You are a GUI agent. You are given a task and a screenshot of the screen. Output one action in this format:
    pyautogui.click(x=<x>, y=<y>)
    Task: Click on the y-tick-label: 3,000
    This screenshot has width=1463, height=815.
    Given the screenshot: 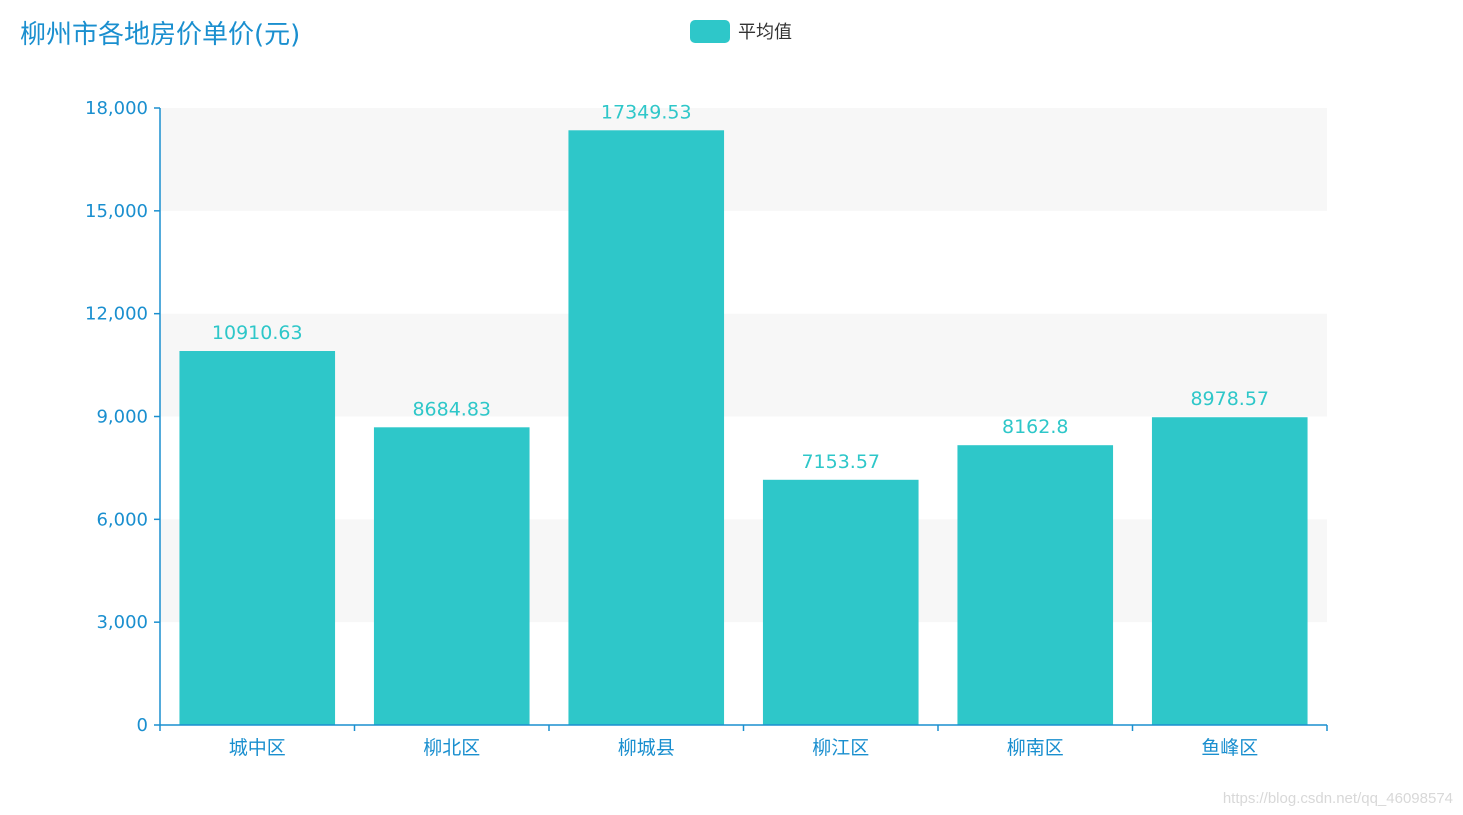 What is the action you would take?
    pyautogui.click(x=122, y=622)
    